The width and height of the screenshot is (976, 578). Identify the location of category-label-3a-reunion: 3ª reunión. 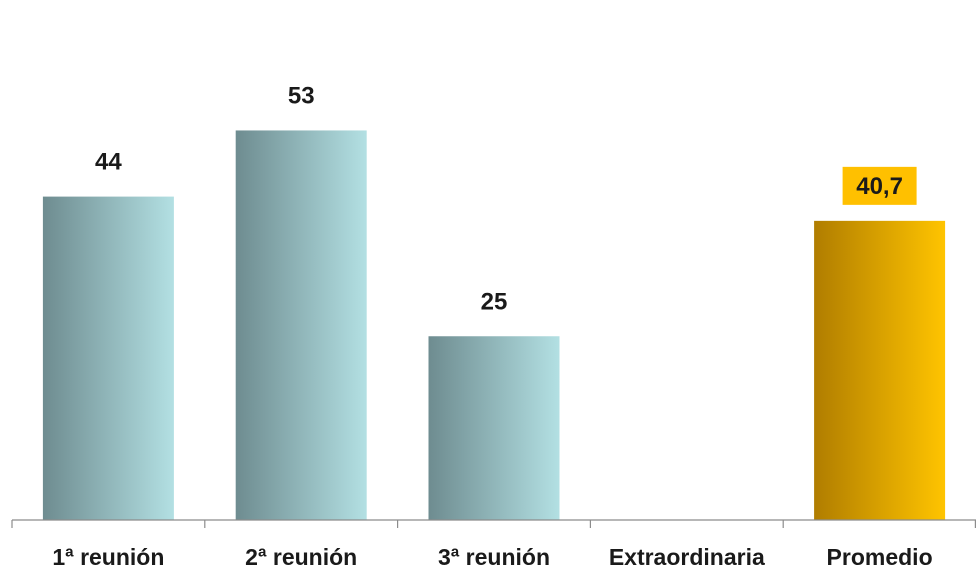
(494, 557).